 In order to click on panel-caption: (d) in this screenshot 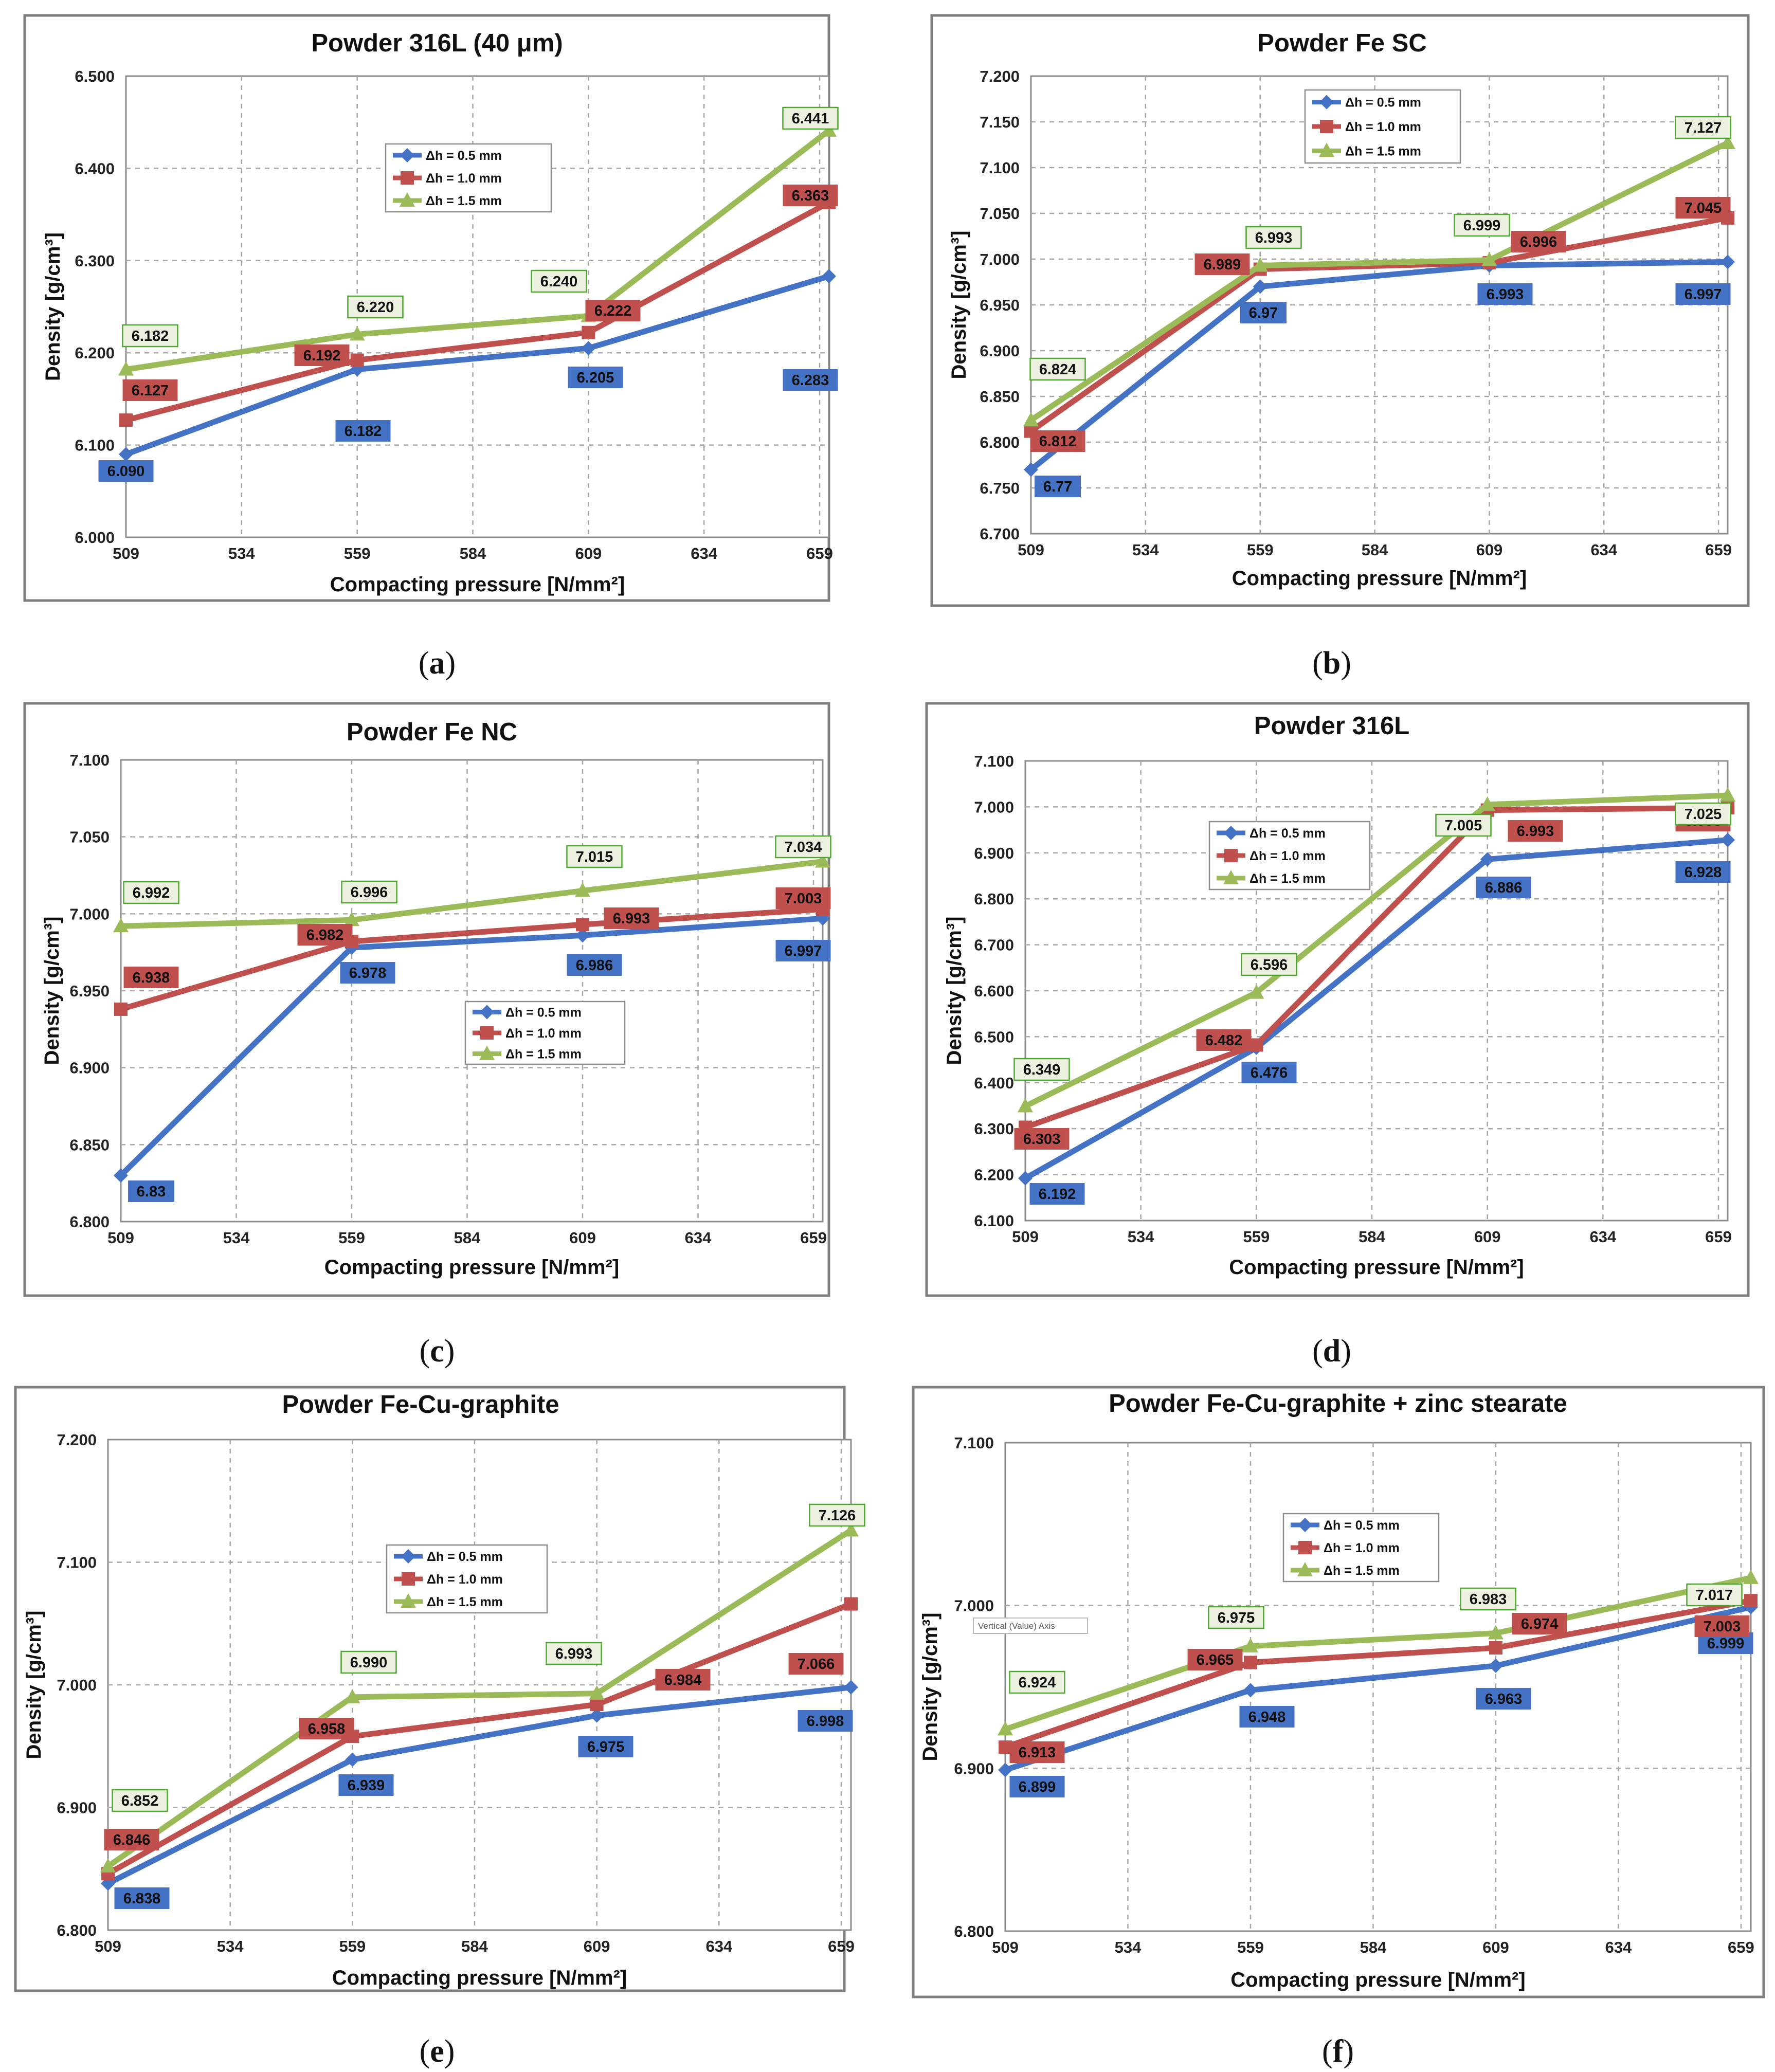, I will do `click(1332, 1351)`.